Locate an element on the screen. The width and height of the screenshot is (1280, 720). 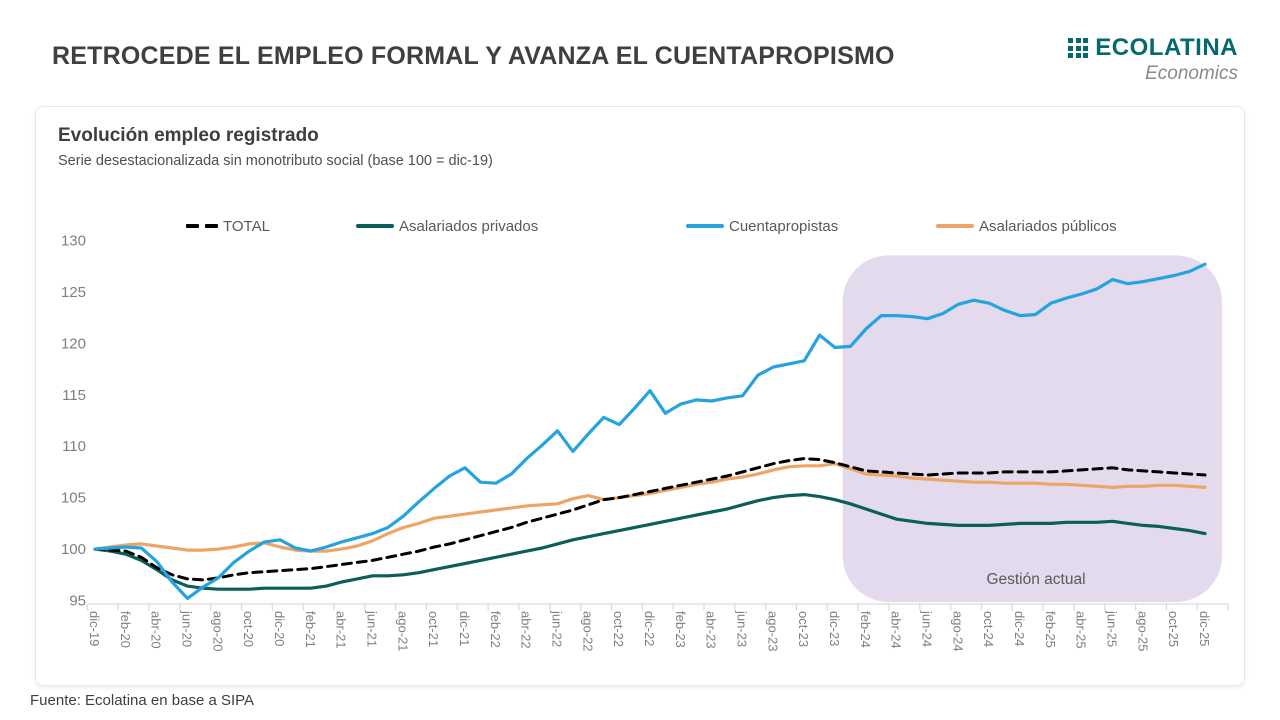
x-tick-label: feb-21 is located at coordinates (310, 629).